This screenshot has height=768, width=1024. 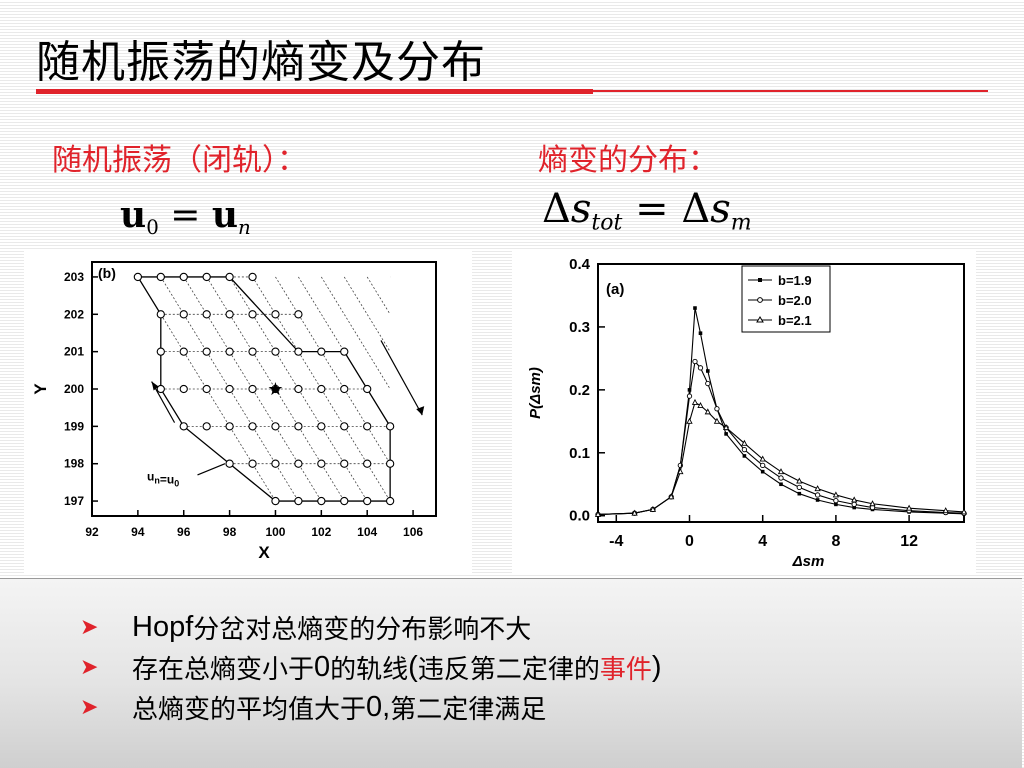 I want to click on formula-equals: =, so click(x=185, y=215).